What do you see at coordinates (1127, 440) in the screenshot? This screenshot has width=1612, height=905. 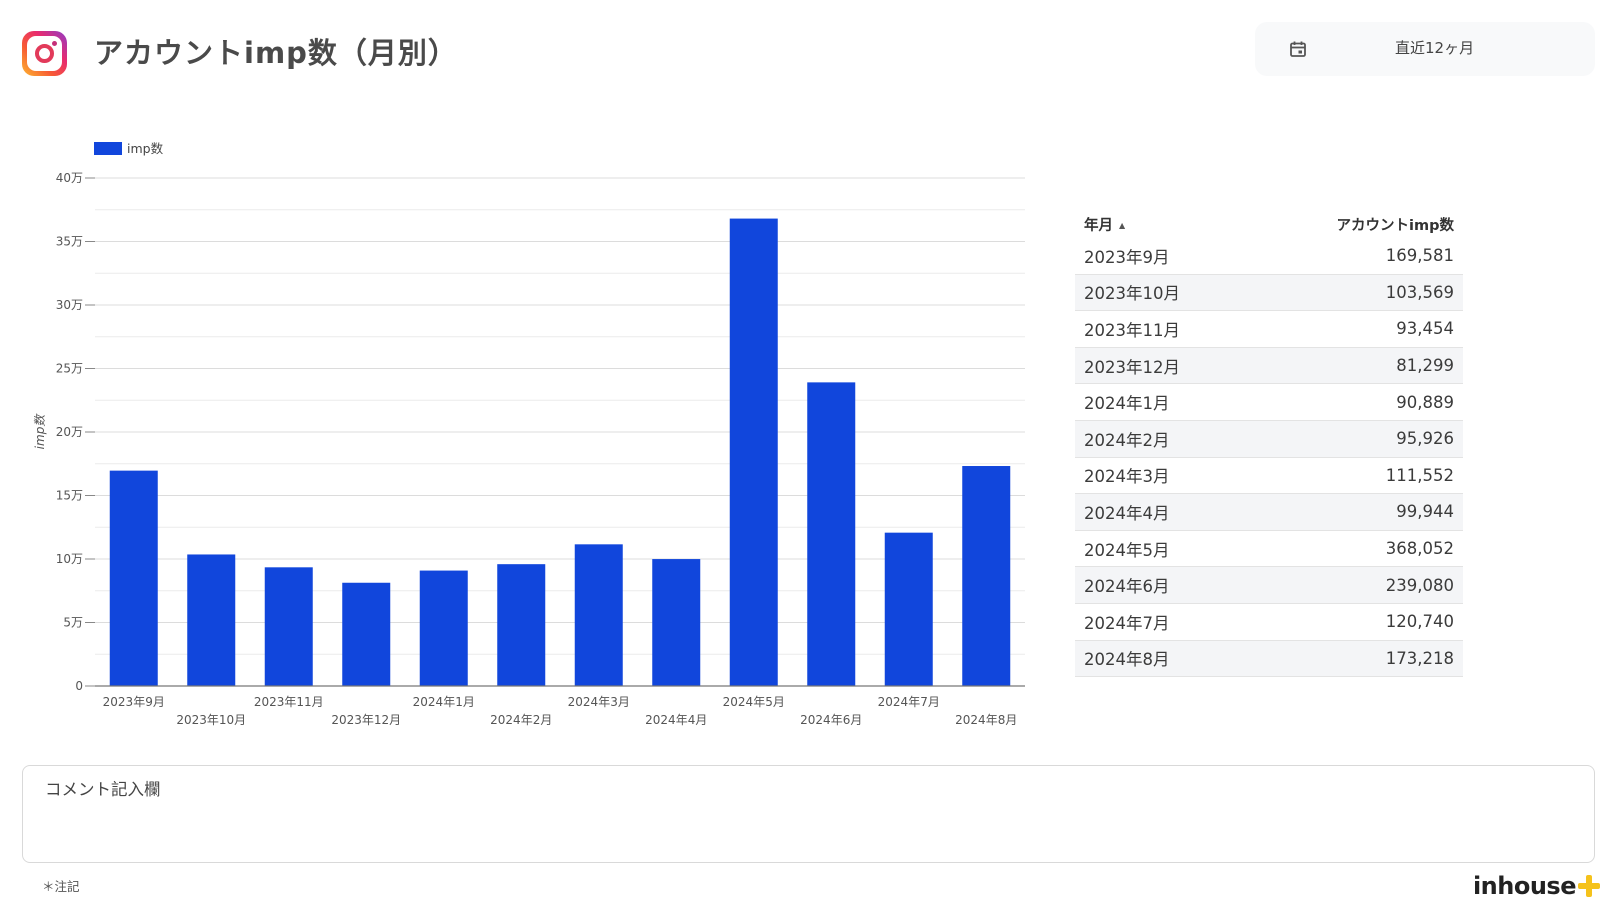 I see `cell-month: 2024年2月` at bounding box center [1127, 440].